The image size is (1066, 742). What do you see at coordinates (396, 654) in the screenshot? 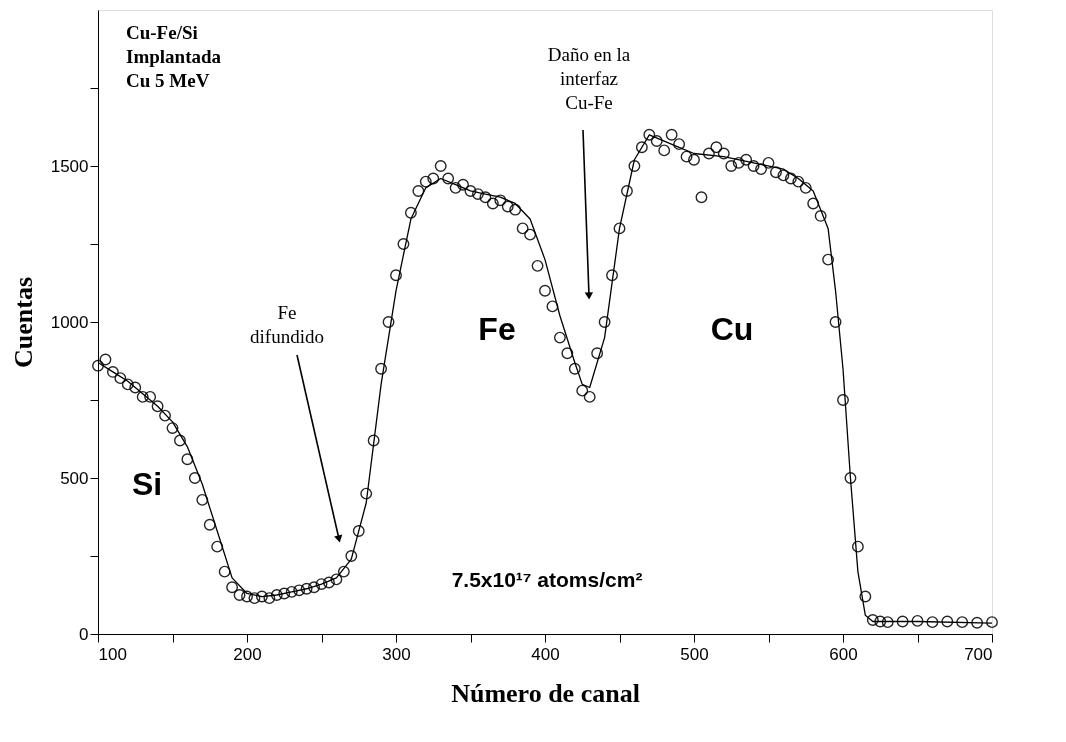
I see `x-tick-label: 300` at bounding box center [396, 654].